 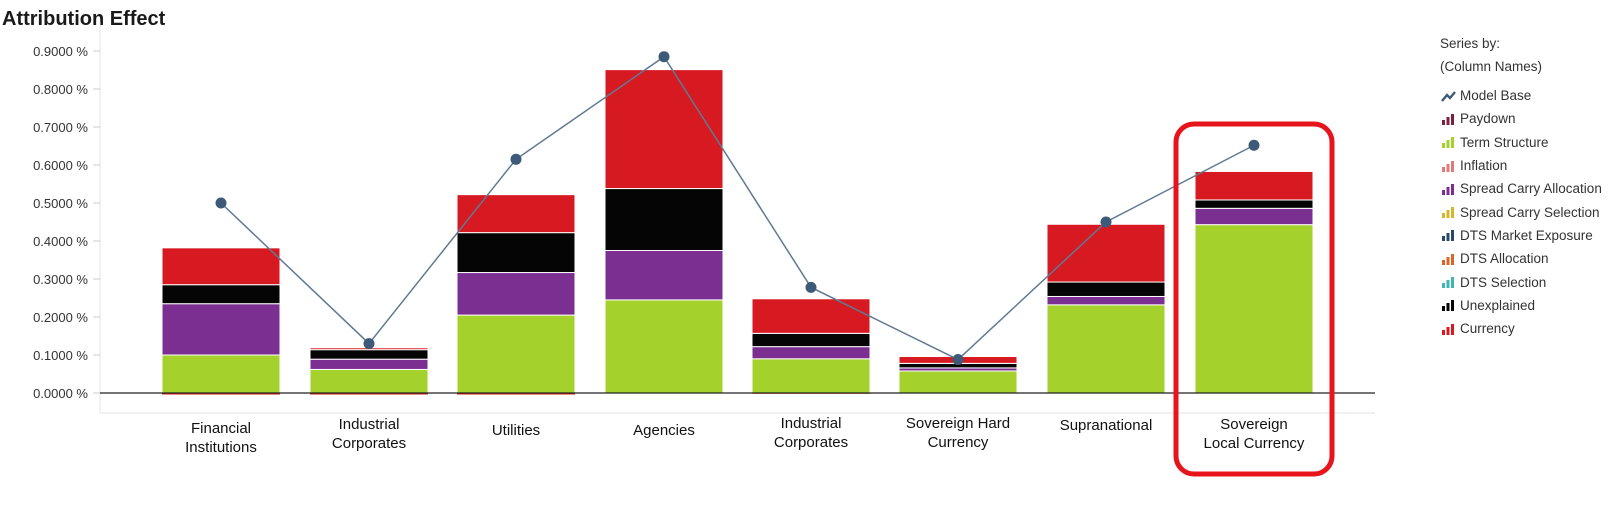 What do you see at coordinates (1504, 142) in the screenshot?
I see `legend-label: Term Structure` at bounding box center [1504, 142].